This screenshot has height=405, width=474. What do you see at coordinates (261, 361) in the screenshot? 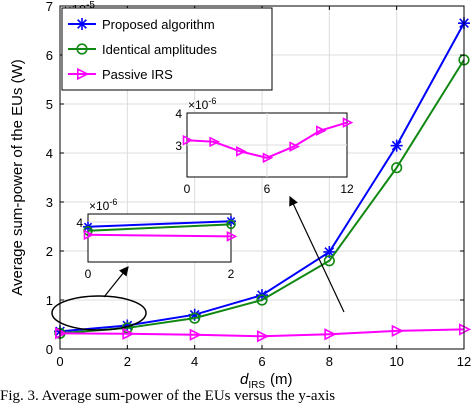
I see `x-tick-label: 6` at bounding box center [261, 361].